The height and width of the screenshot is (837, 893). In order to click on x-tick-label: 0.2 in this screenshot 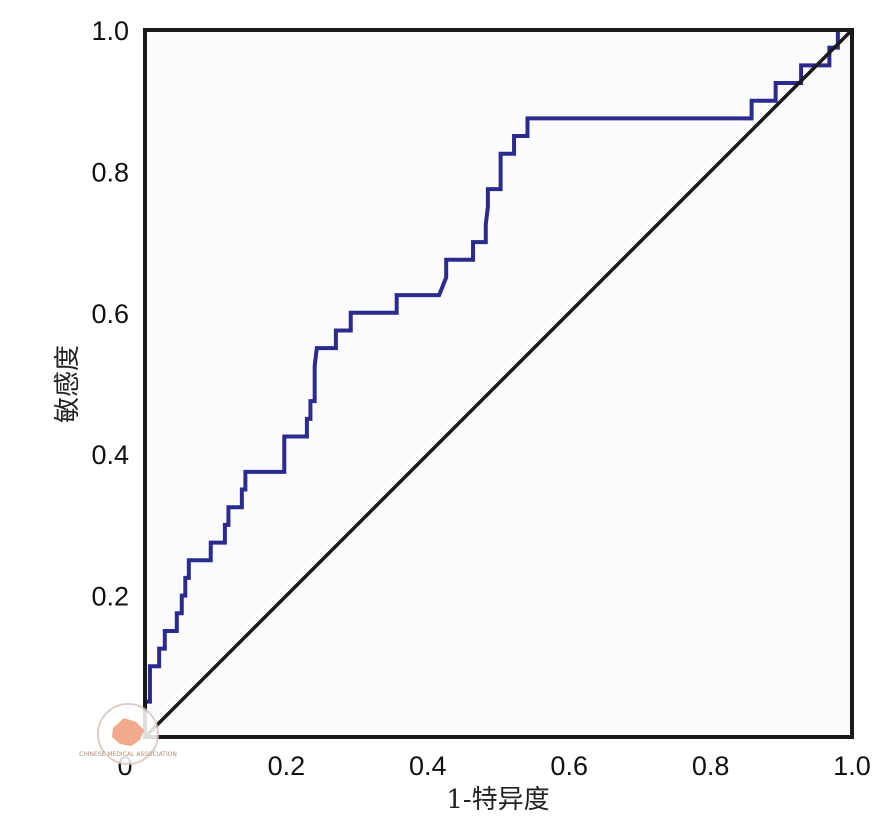, I will do `click(287, 766)`.